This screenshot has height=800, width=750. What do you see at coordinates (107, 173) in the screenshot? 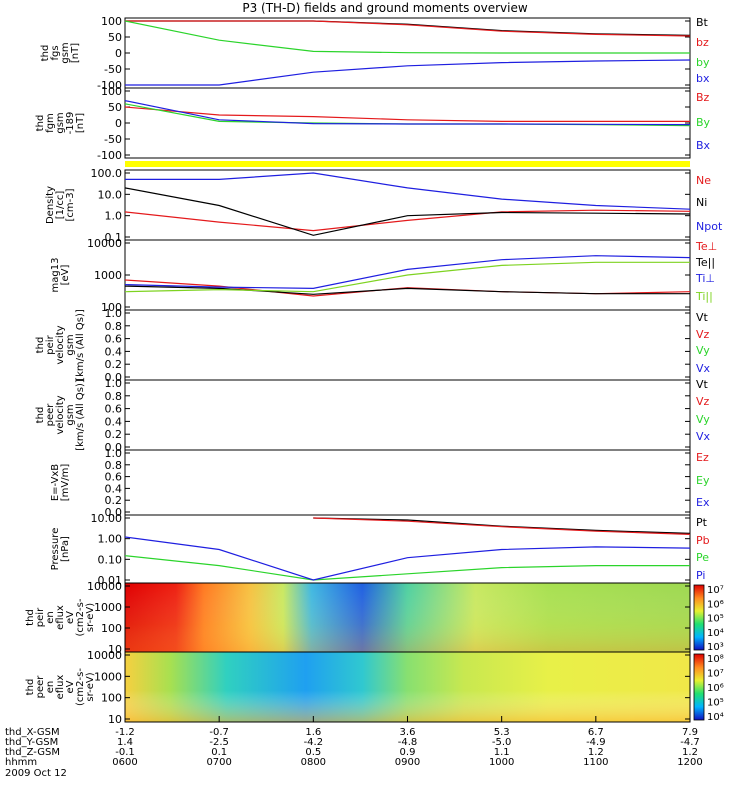
I see `y-tick-label: 100.0` at bounding box center [107, 173].